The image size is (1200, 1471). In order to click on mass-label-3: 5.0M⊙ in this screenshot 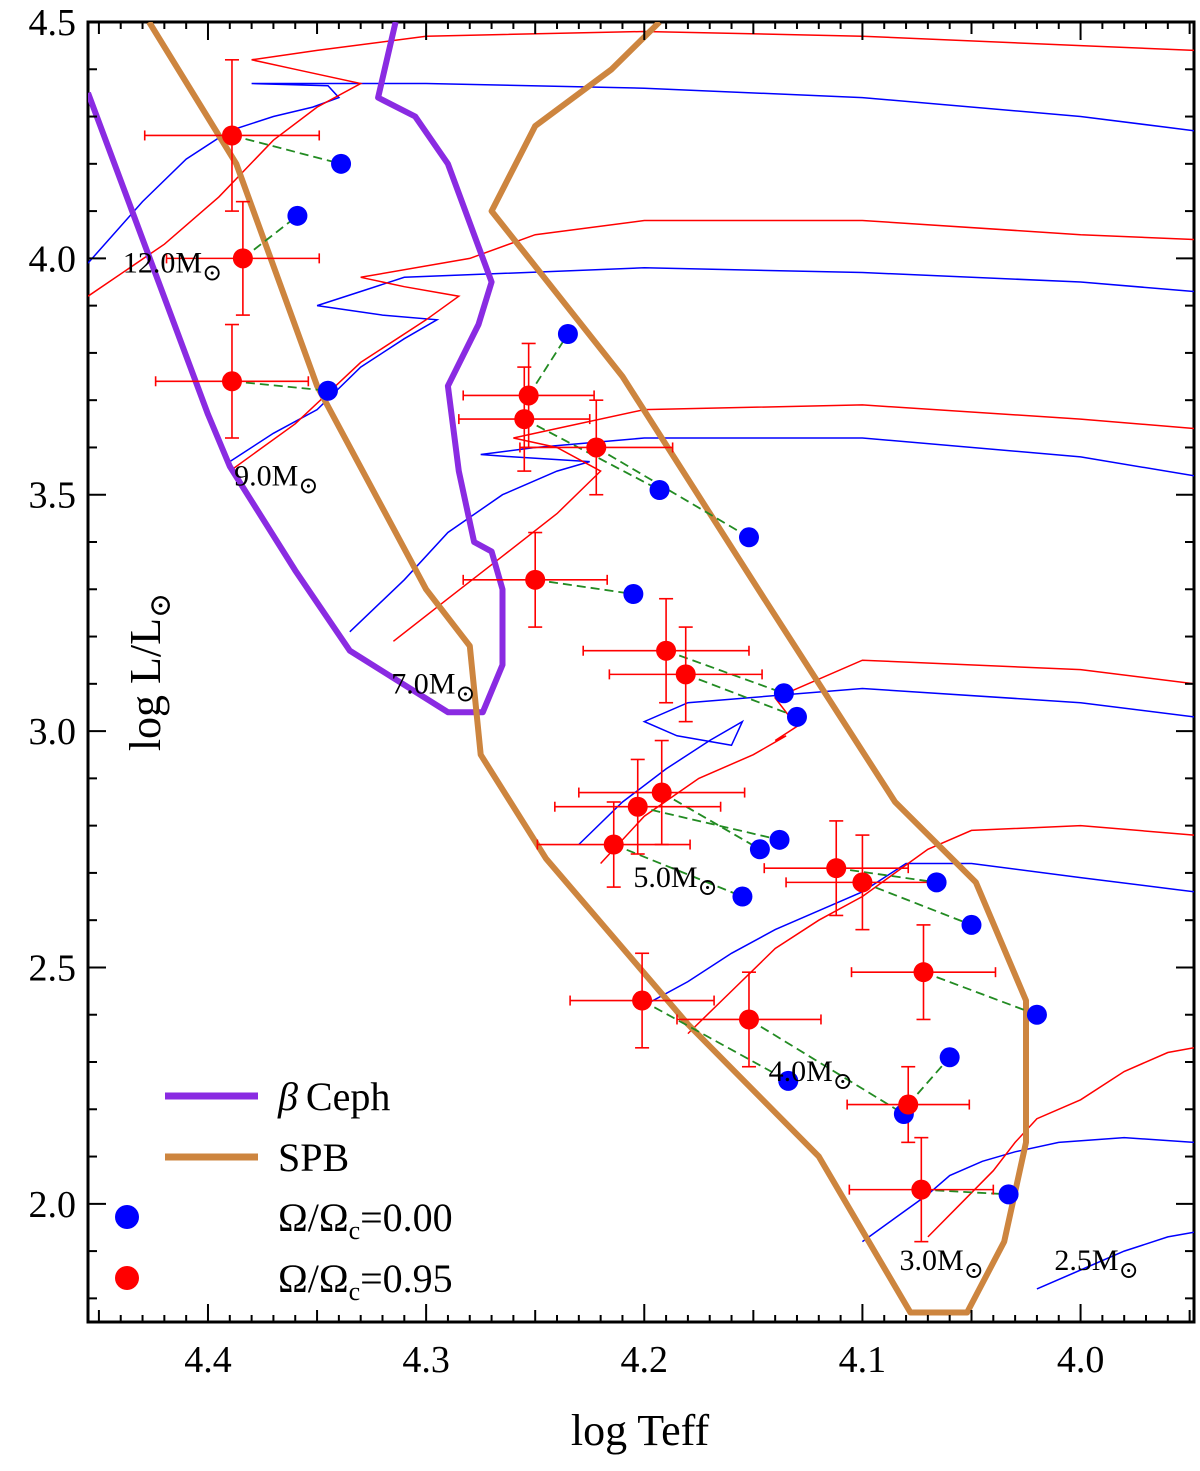, I will do `click(675, 881)`.